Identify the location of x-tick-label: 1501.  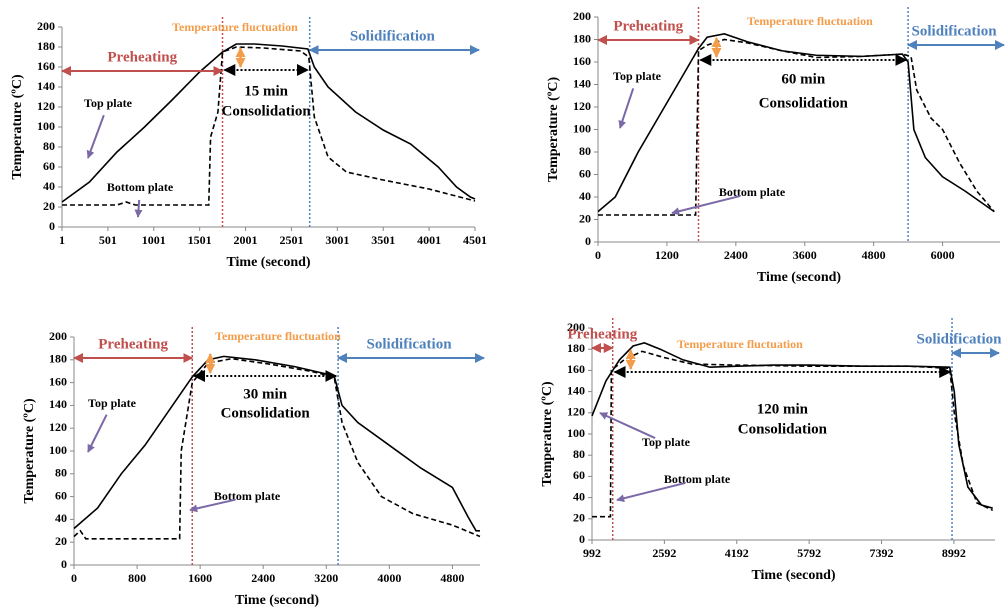
(200, 240).